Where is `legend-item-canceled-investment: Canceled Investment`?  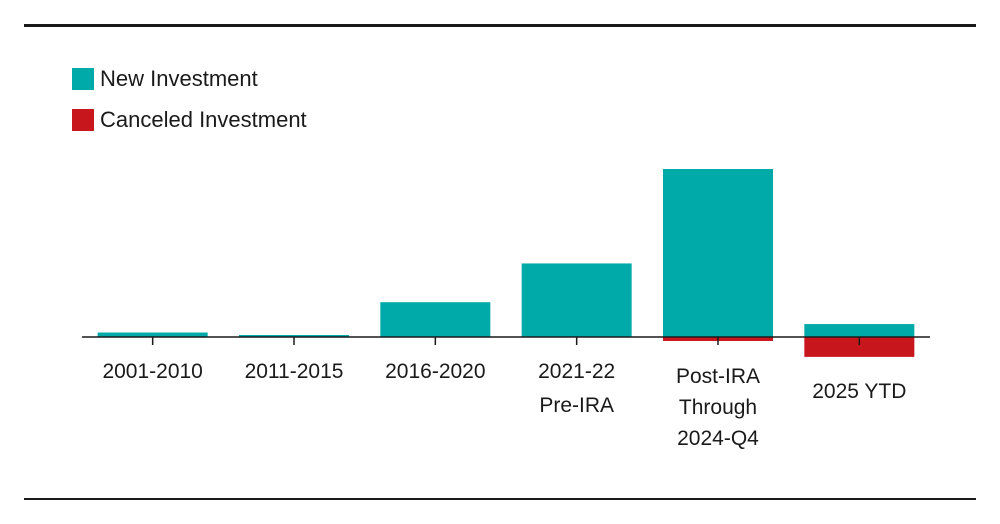 legend-item-canceled-investment: Canceled Investment is located at coordinates (189, 120).